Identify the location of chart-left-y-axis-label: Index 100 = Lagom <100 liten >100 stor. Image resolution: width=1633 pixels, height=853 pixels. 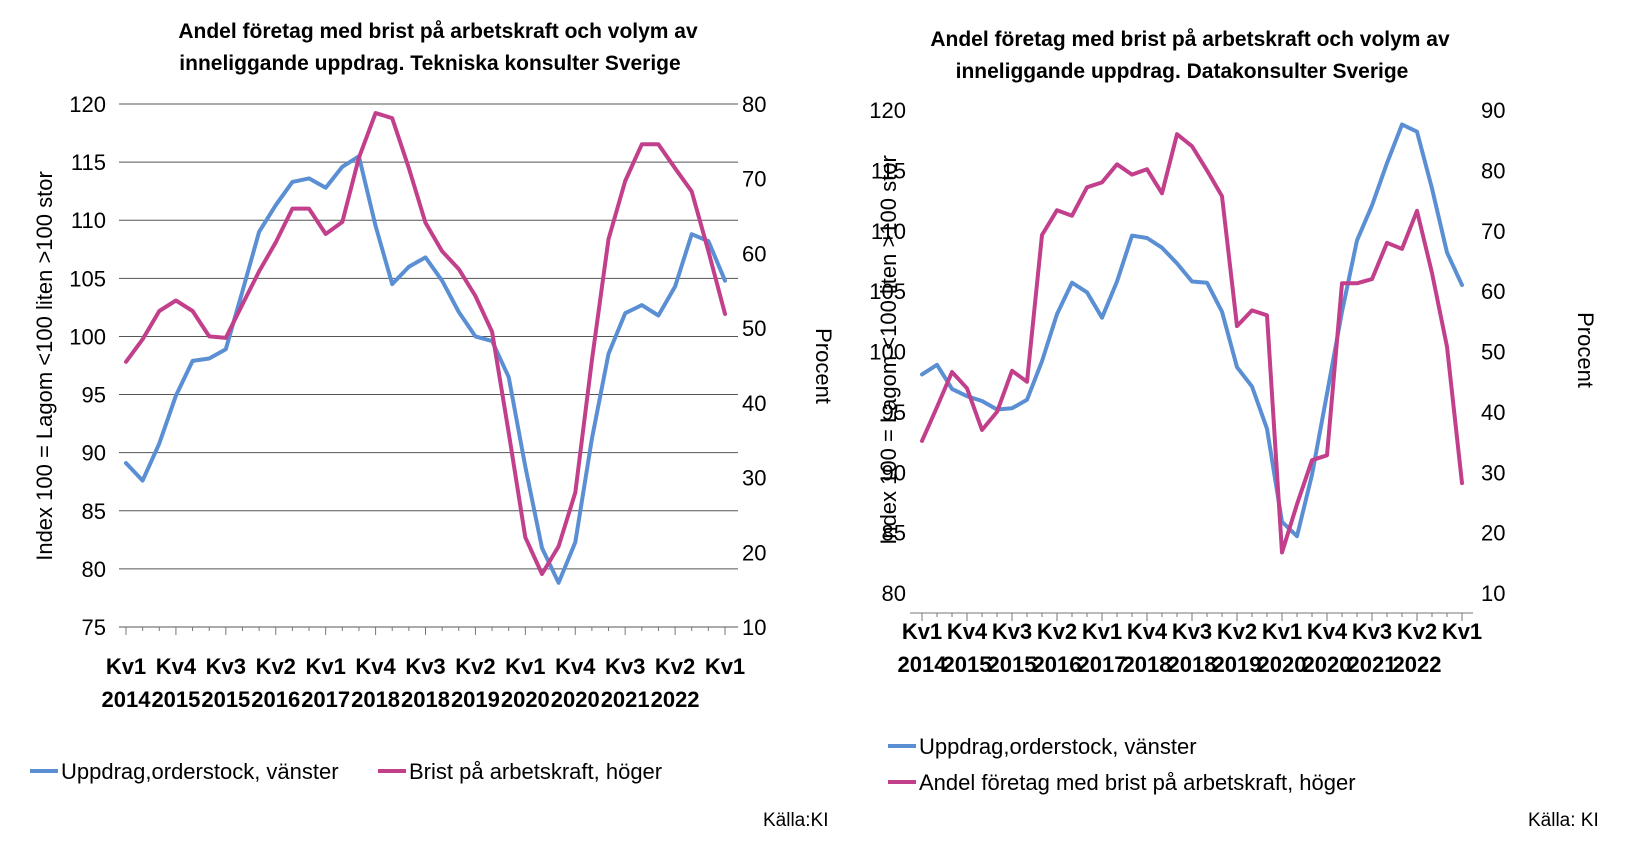
(44, 366).